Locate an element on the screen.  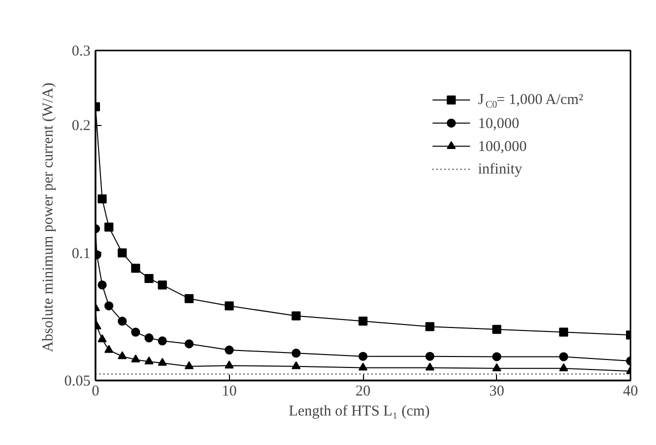
x-tick-label: 10 is located at coordinates (229, 392).